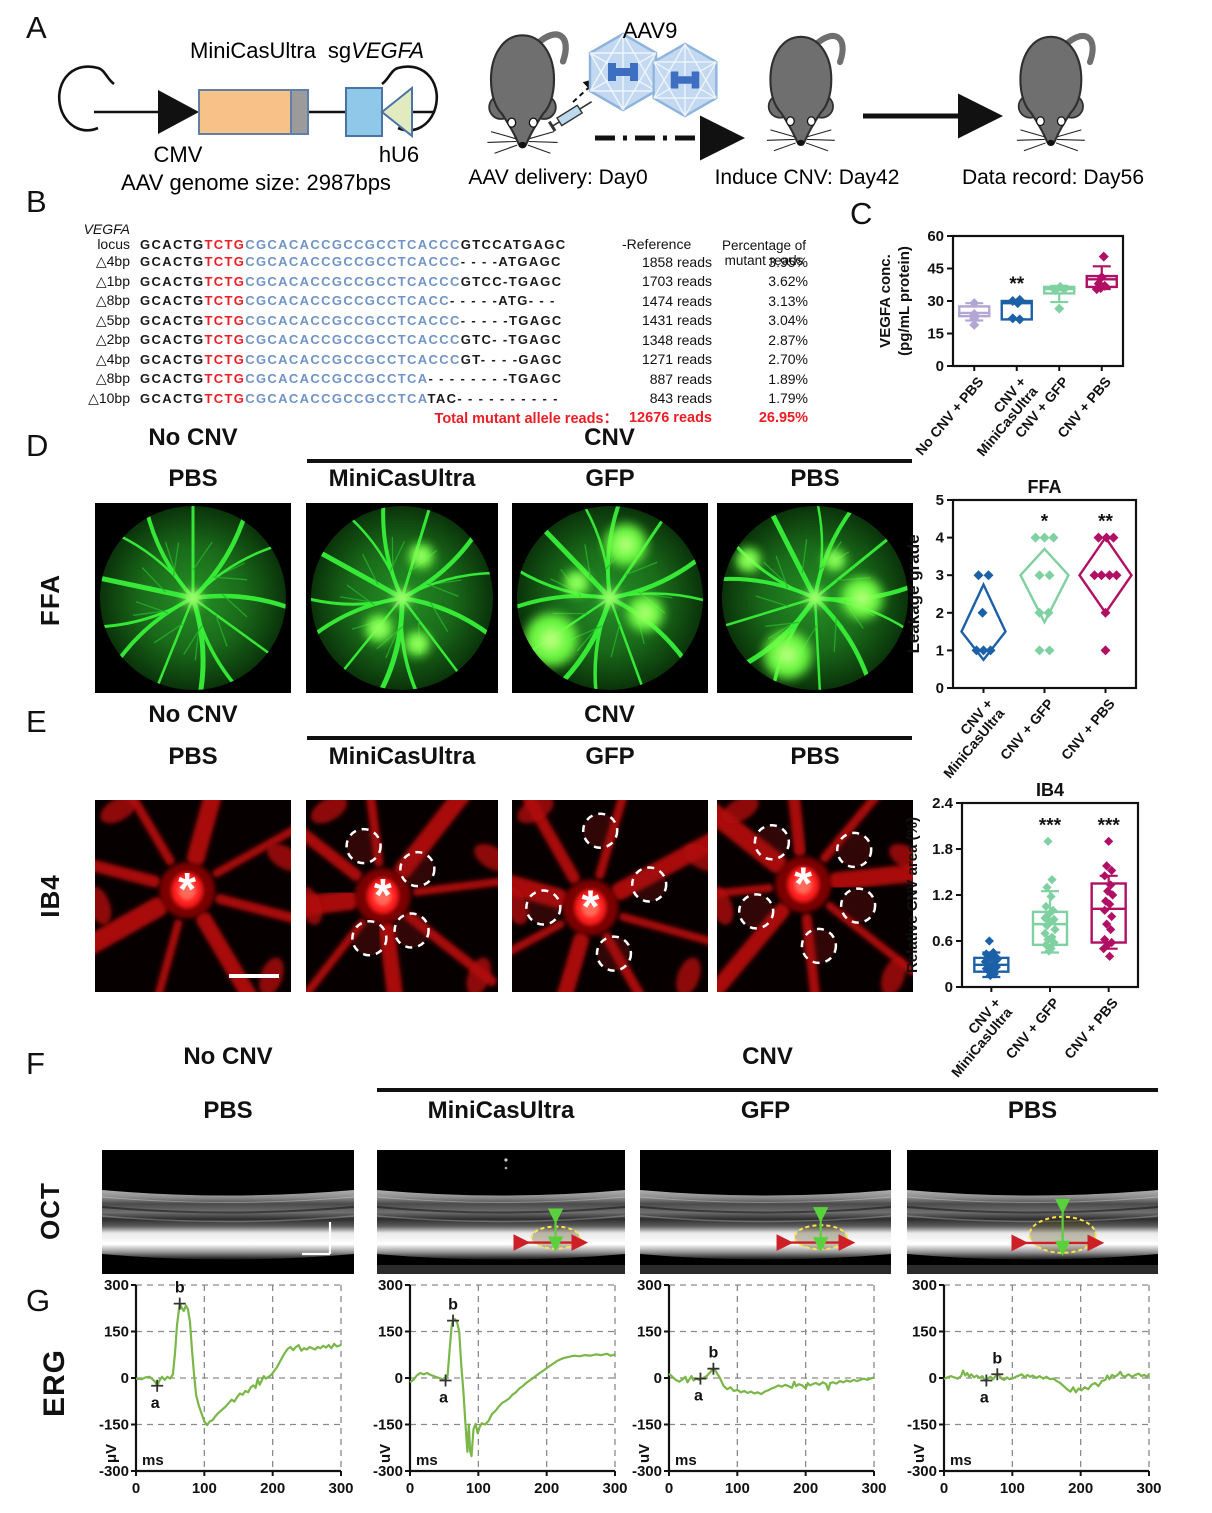  What do you see at coordinates (767, 1090) in the screenshot?
I see `panel-f-cnv-underline` at bounding box center [767, 1090].